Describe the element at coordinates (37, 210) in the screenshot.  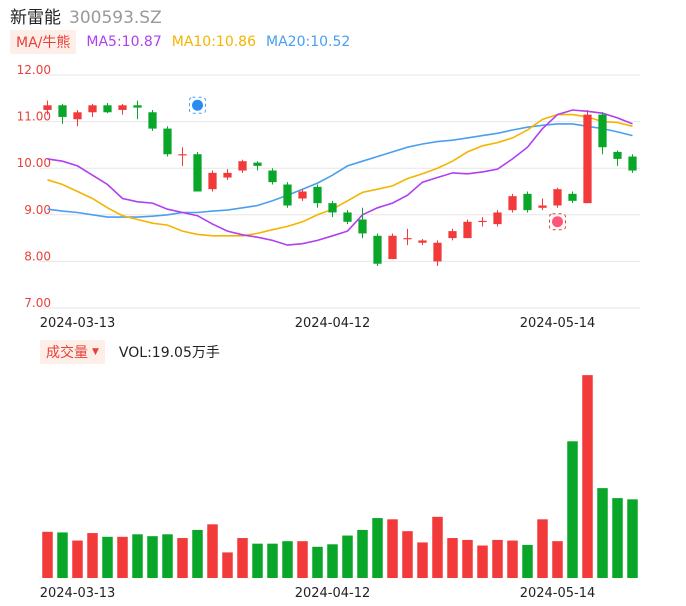
I see `y-tick-label: 9.00` at that location.